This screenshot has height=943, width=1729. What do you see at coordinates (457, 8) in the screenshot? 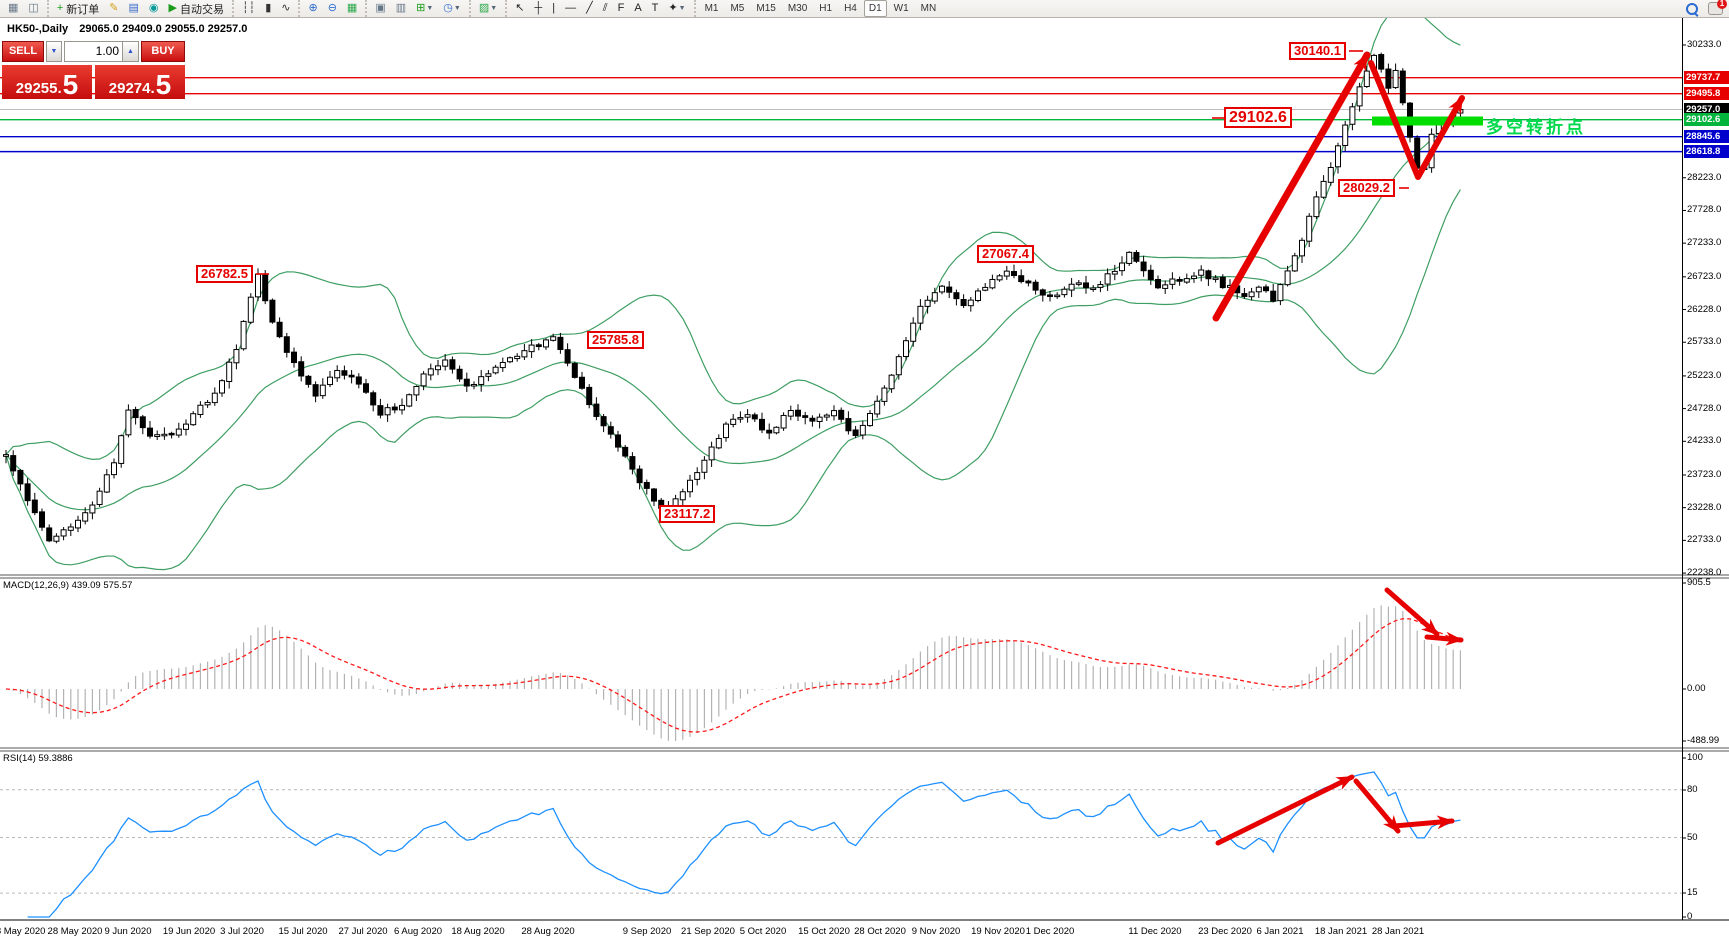
I see `periods-icon-dropdown: ▼` at bounding box center [457, 8].